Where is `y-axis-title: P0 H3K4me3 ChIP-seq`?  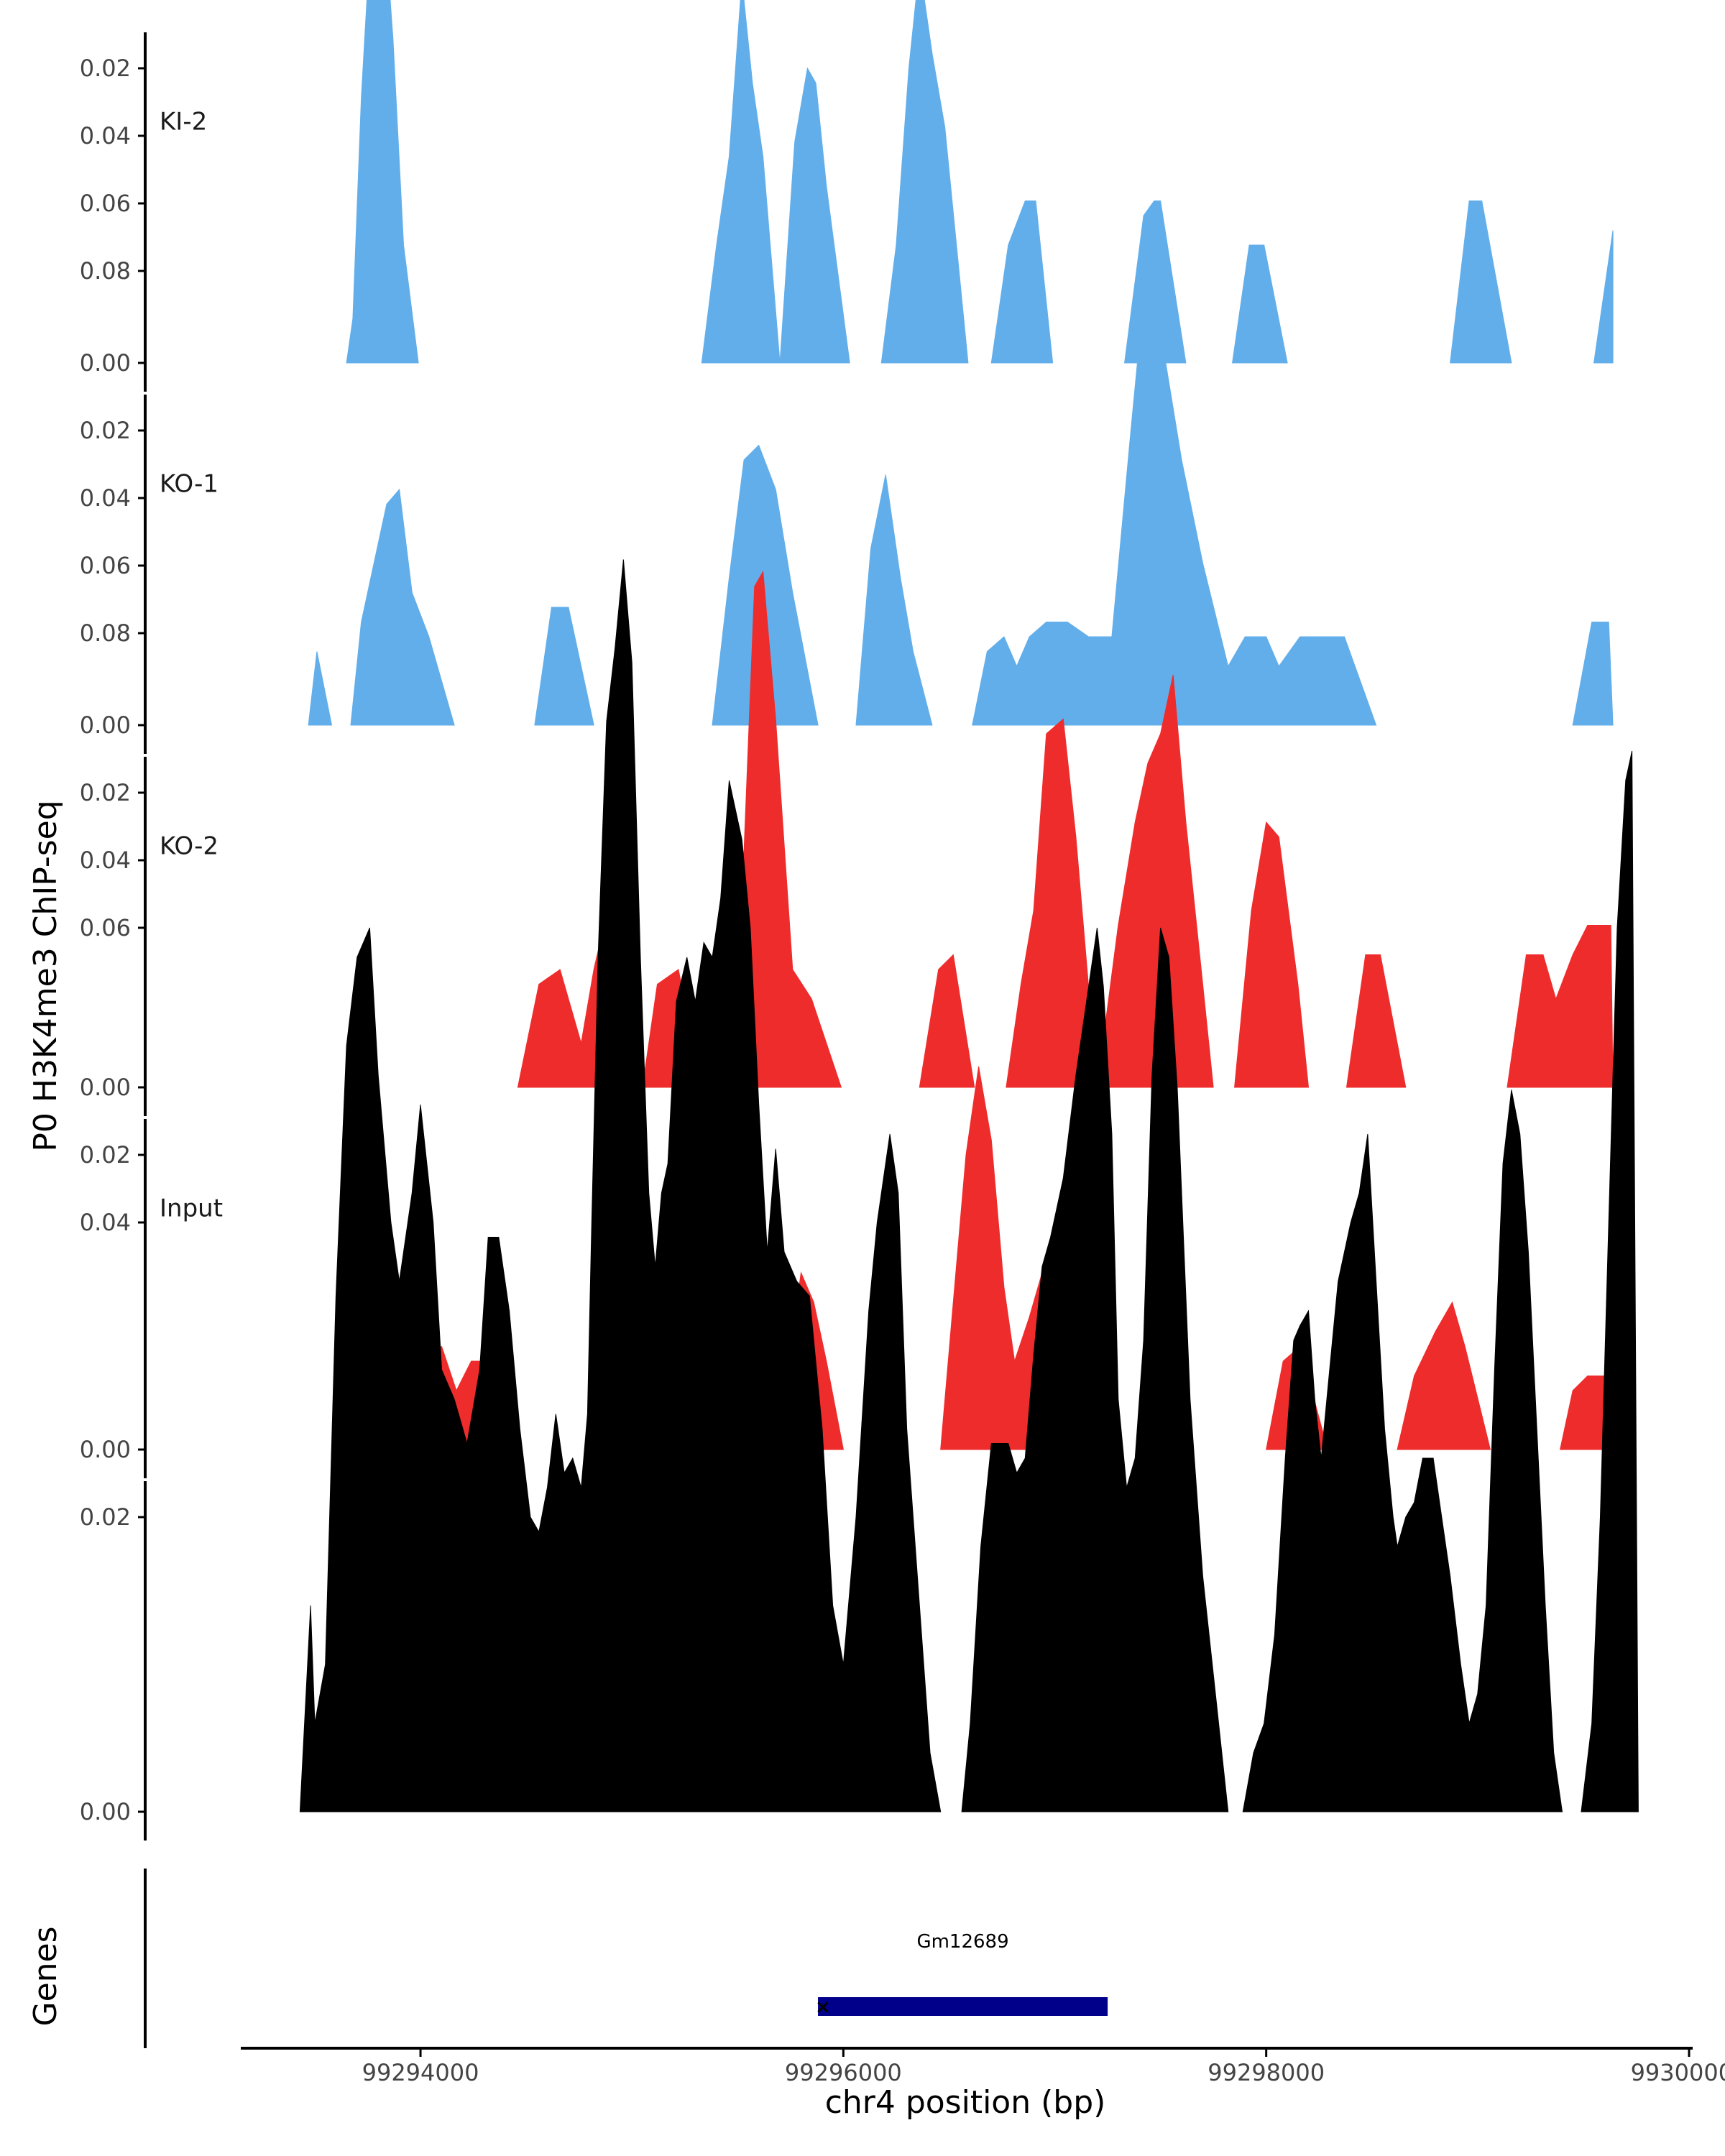 y-axis-title: P0 H3K4me3 ChIP-seq is located at coordinates (45, 975).